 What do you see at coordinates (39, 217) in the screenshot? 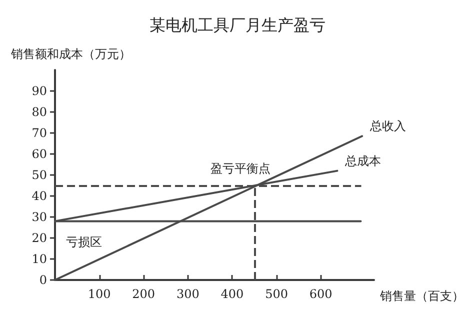
I see `y-tick-label: 30` at bounding box center [39, 217].